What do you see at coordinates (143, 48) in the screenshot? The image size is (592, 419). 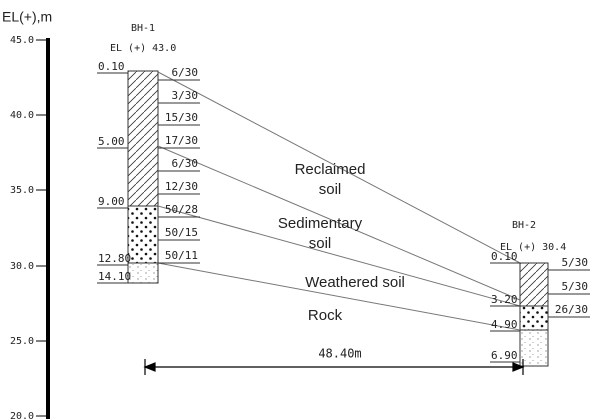 I see `borehole-elevation: EL (+) 43.0` at bounding box center [143, 48].